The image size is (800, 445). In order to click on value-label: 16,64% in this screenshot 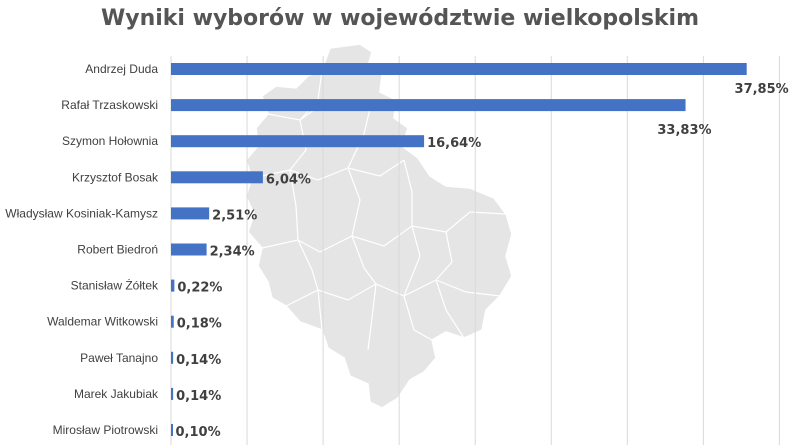, I will do `click(454, 143)`.